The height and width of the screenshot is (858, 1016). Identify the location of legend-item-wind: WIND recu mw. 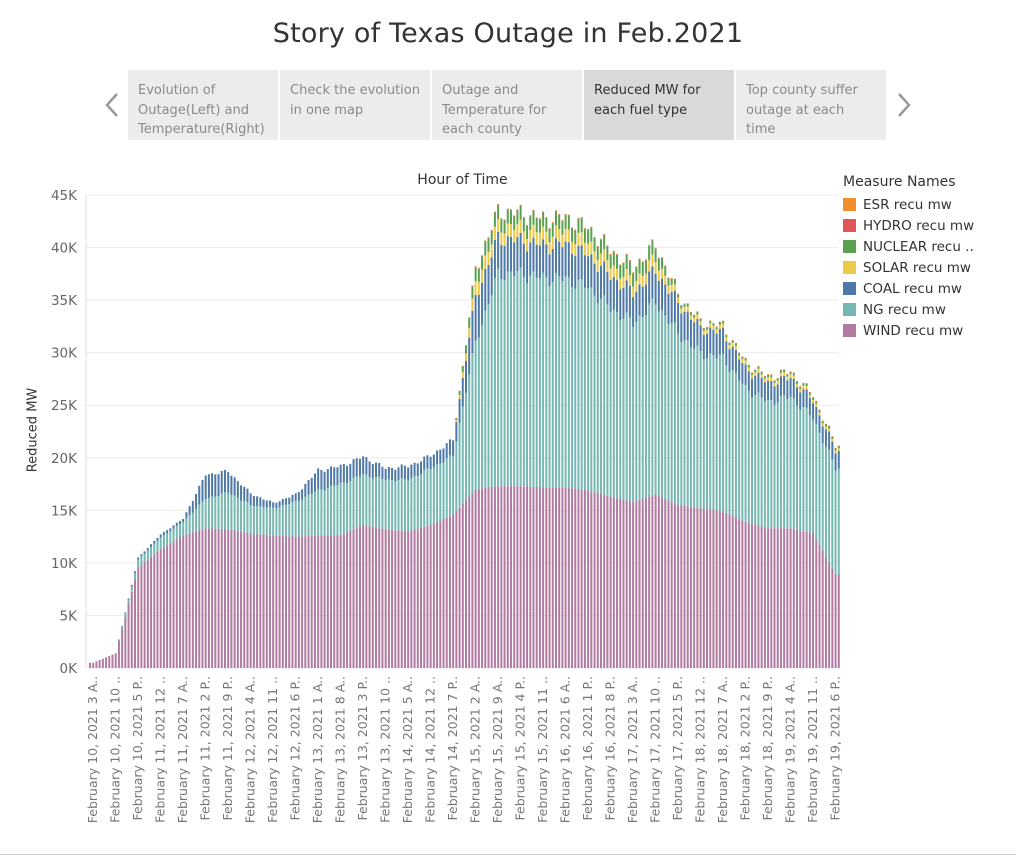
(928, 330).